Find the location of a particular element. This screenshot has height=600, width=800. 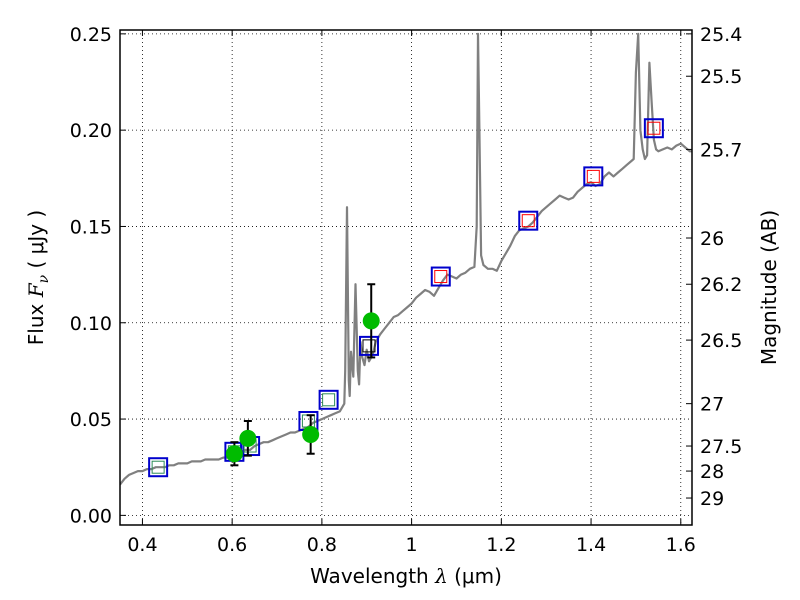

right-axis-label: Magnitude (AB) is located at coordinates (769, 287).